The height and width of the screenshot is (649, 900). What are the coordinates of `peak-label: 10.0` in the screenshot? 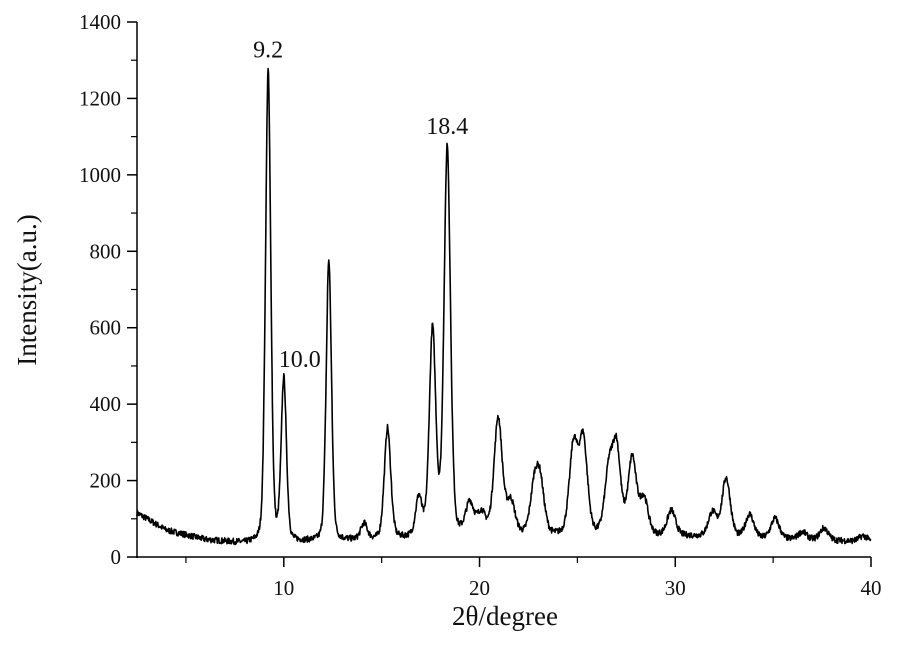 It's located at (300, 360).